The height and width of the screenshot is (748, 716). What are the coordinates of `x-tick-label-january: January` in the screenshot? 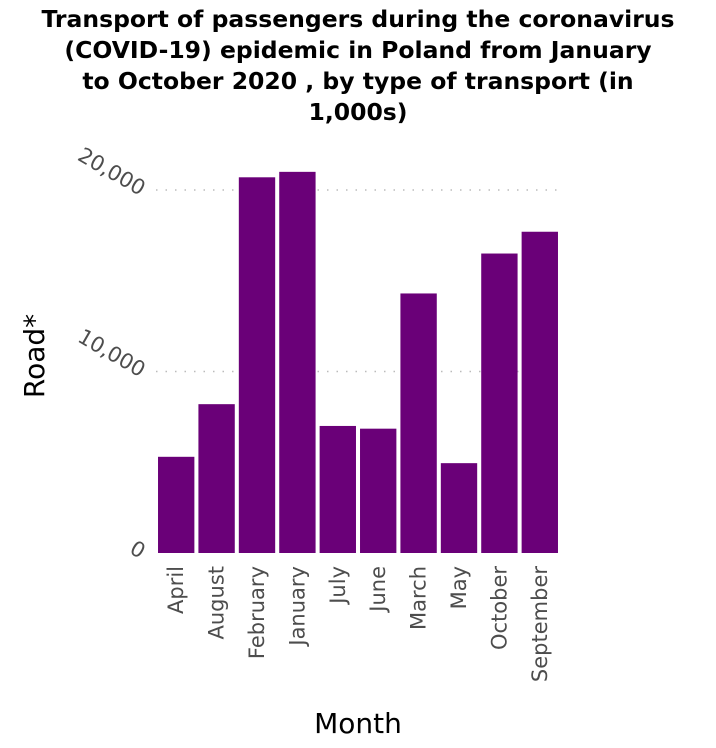 It's located at (297, 607).